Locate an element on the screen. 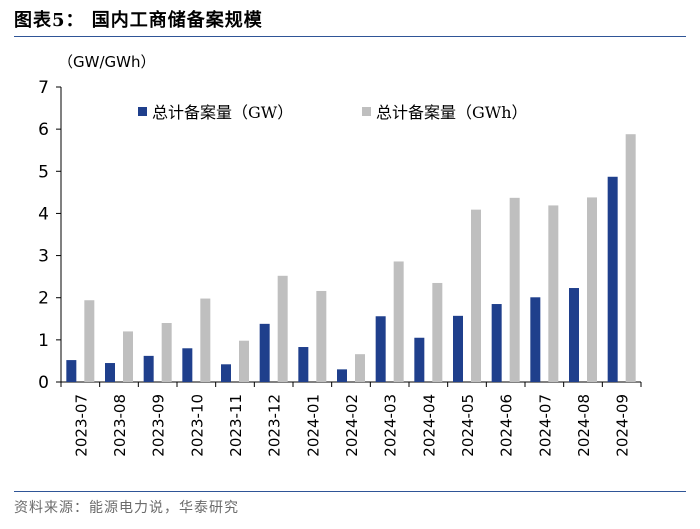  x-tick-label: 2024-08 is located at coordinates (584, 425).